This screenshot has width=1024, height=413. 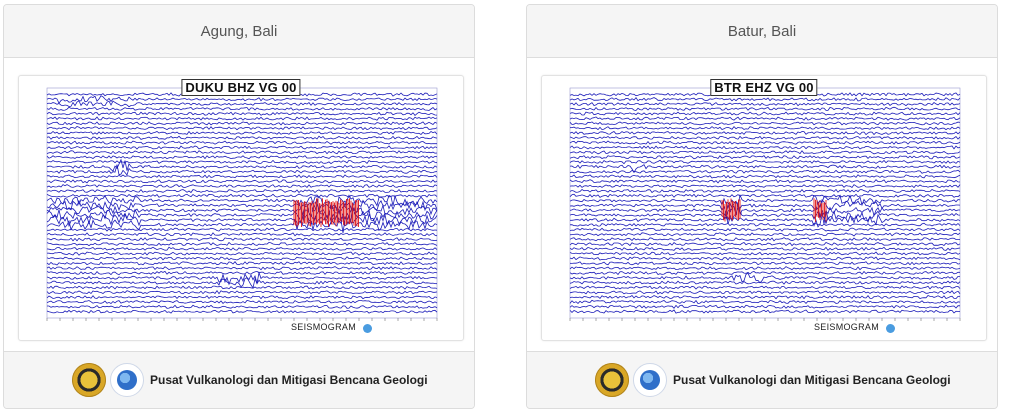 I want to click on station-label: DUKU BHZ VG 00, so click(x=241, y=87).